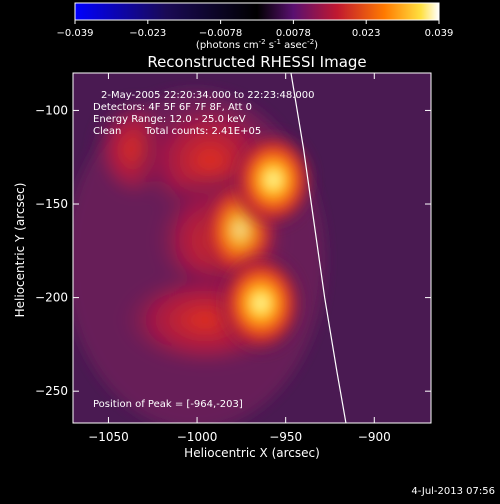 This screenshot has width=500, height=504. Describe the element at coordinates (293, 33) in the screenshot. I see `colorbar-tick-label: 0.0078` at that location.